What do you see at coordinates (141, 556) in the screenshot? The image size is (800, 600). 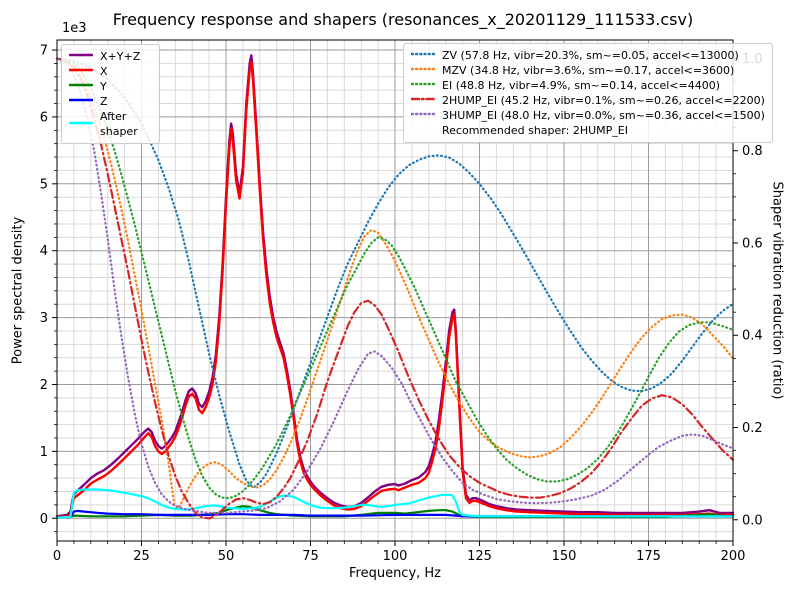 I see `x-tick-label: 25` at bounding box center [141, 556].